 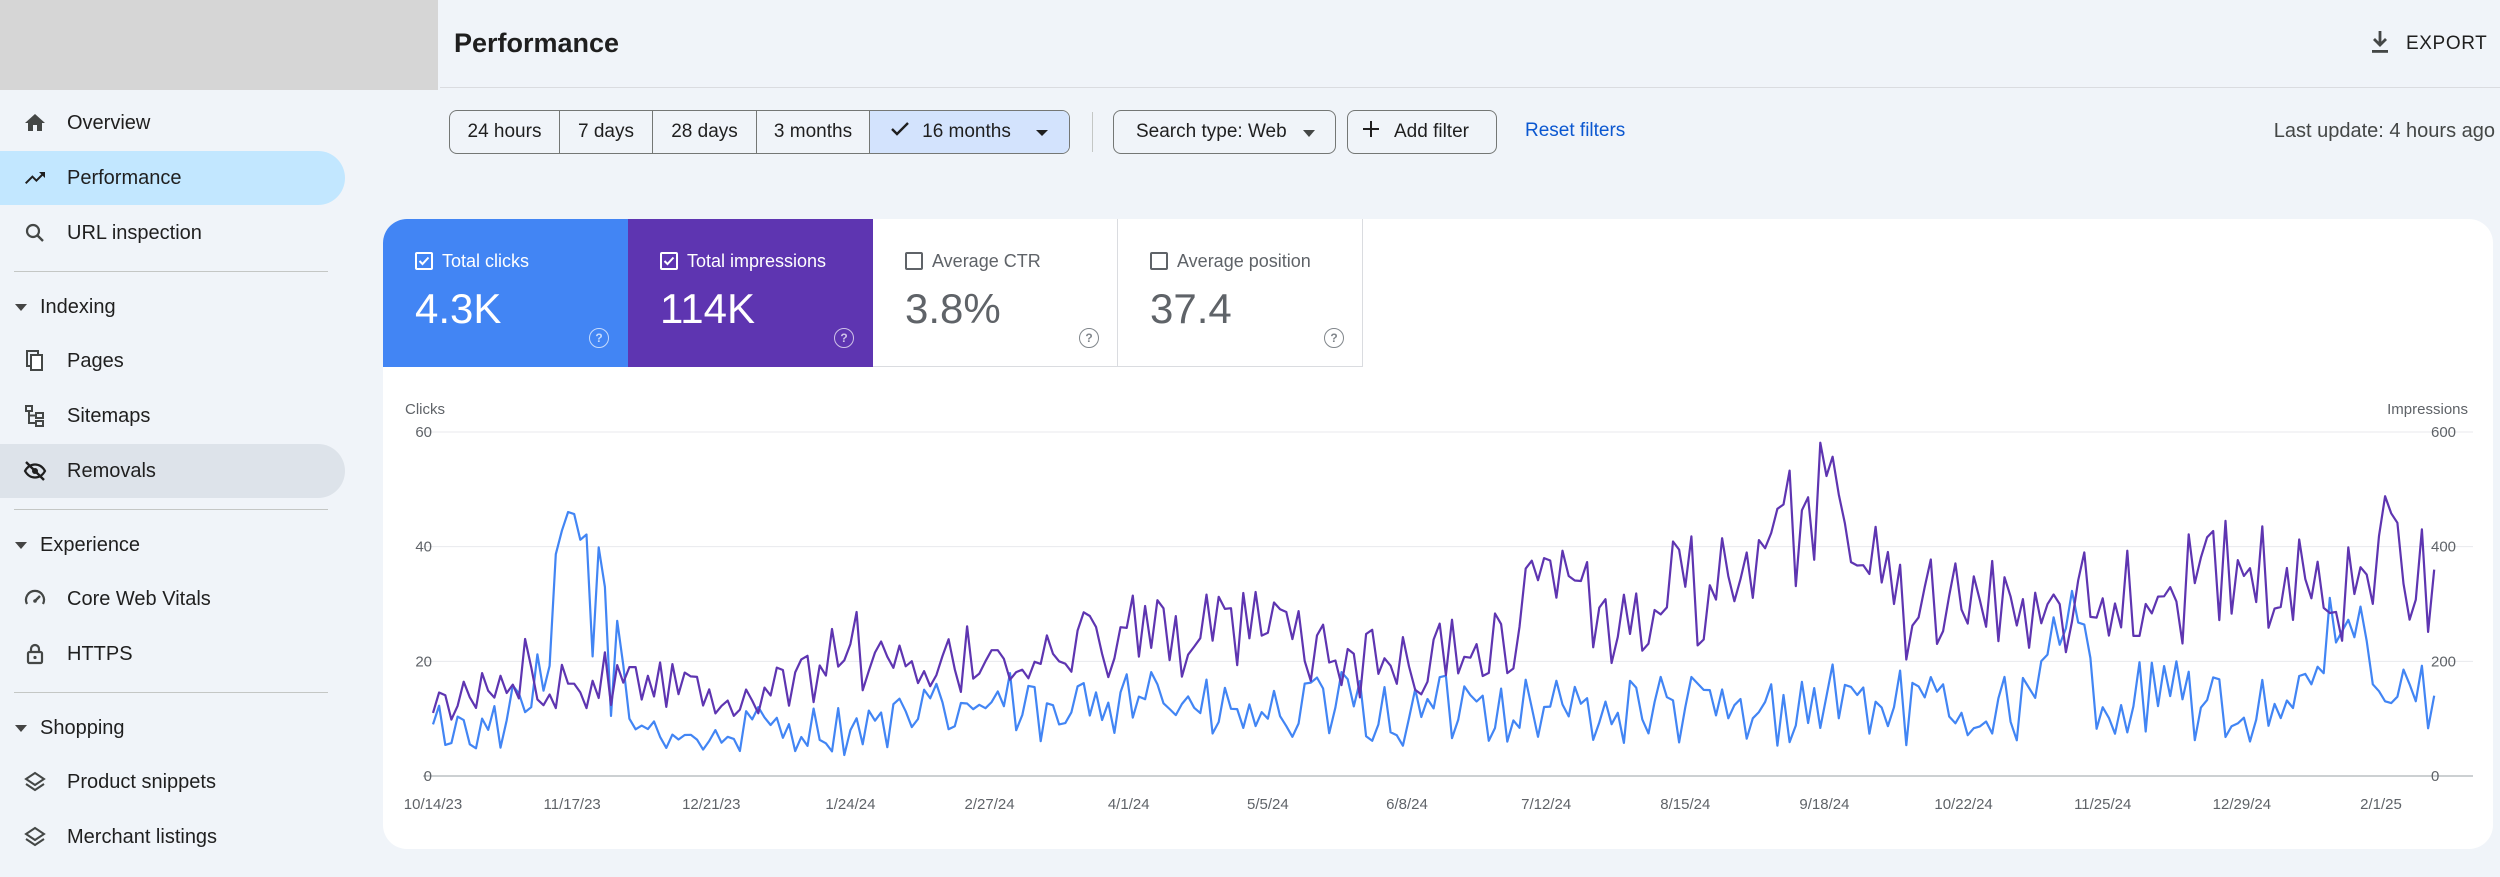 What do you see at coordinates (172, 471) in the screenshot?
I see `sidebar-item-removals: Removals` at bounding box center [172, 471].